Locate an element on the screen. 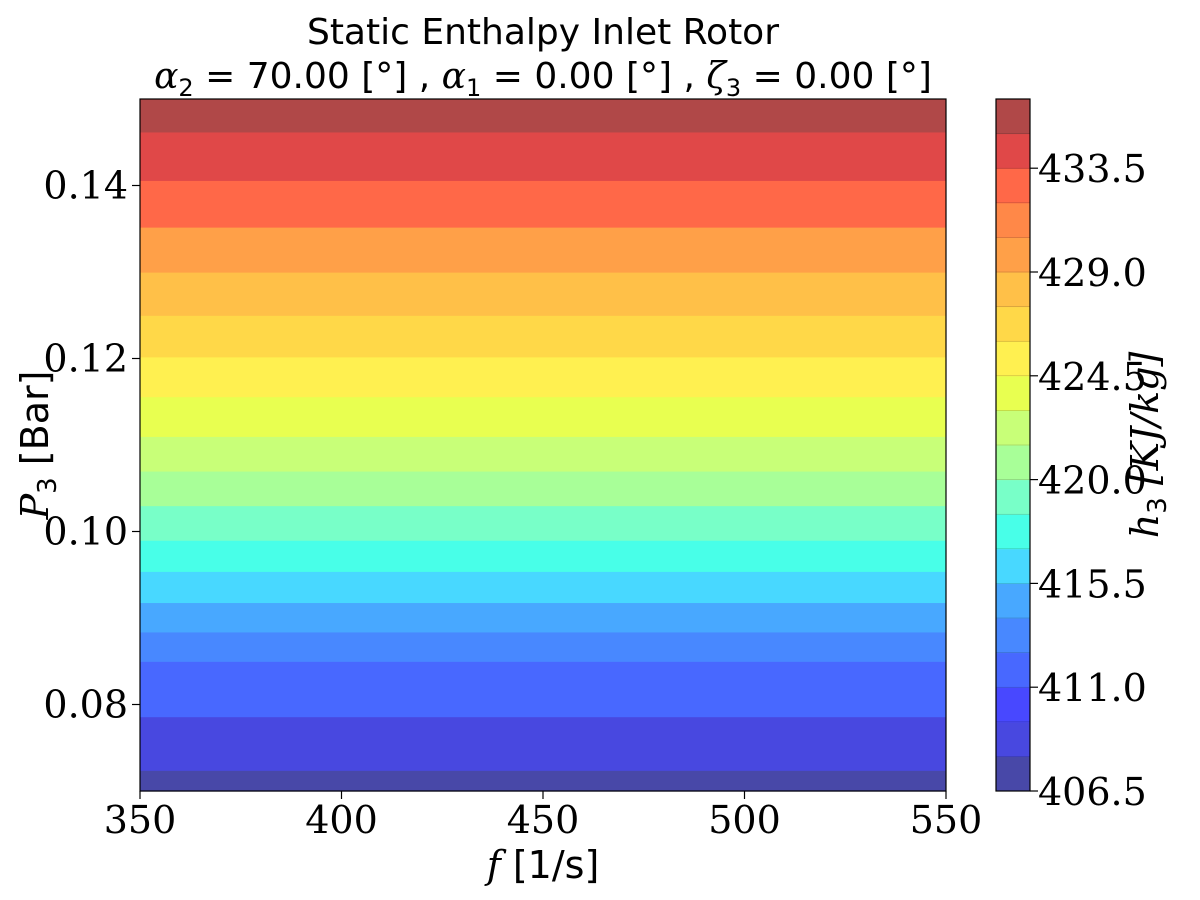  y-tick-label-3: 0.14 is located at coordinates (85, 186).